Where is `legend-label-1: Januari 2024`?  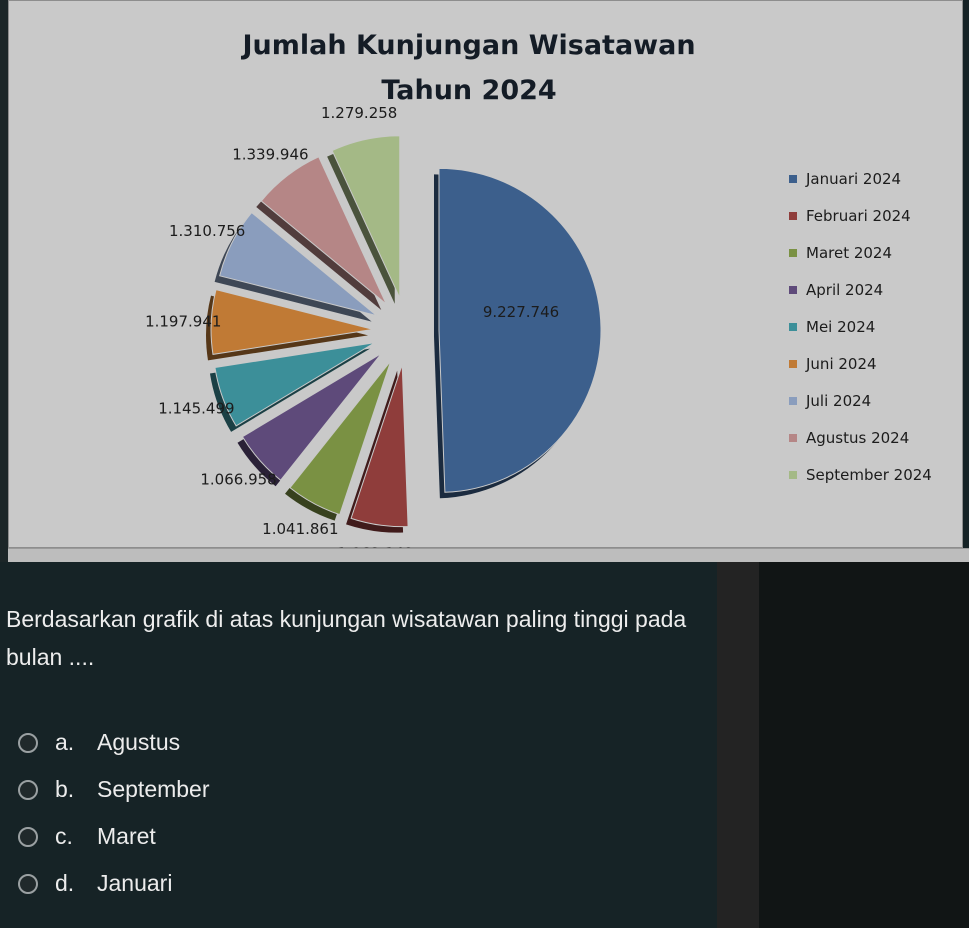 legend-label-1: Januari 2024 is located at coordinates (853, 179).